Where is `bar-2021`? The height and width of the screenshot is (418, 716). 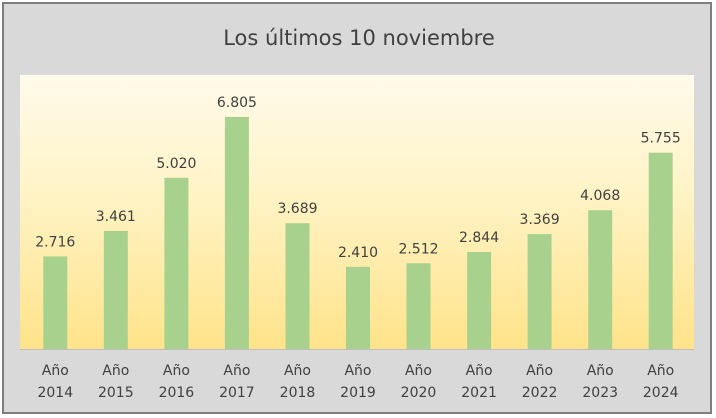
bar-2021 is located at coordinates (479, 300).